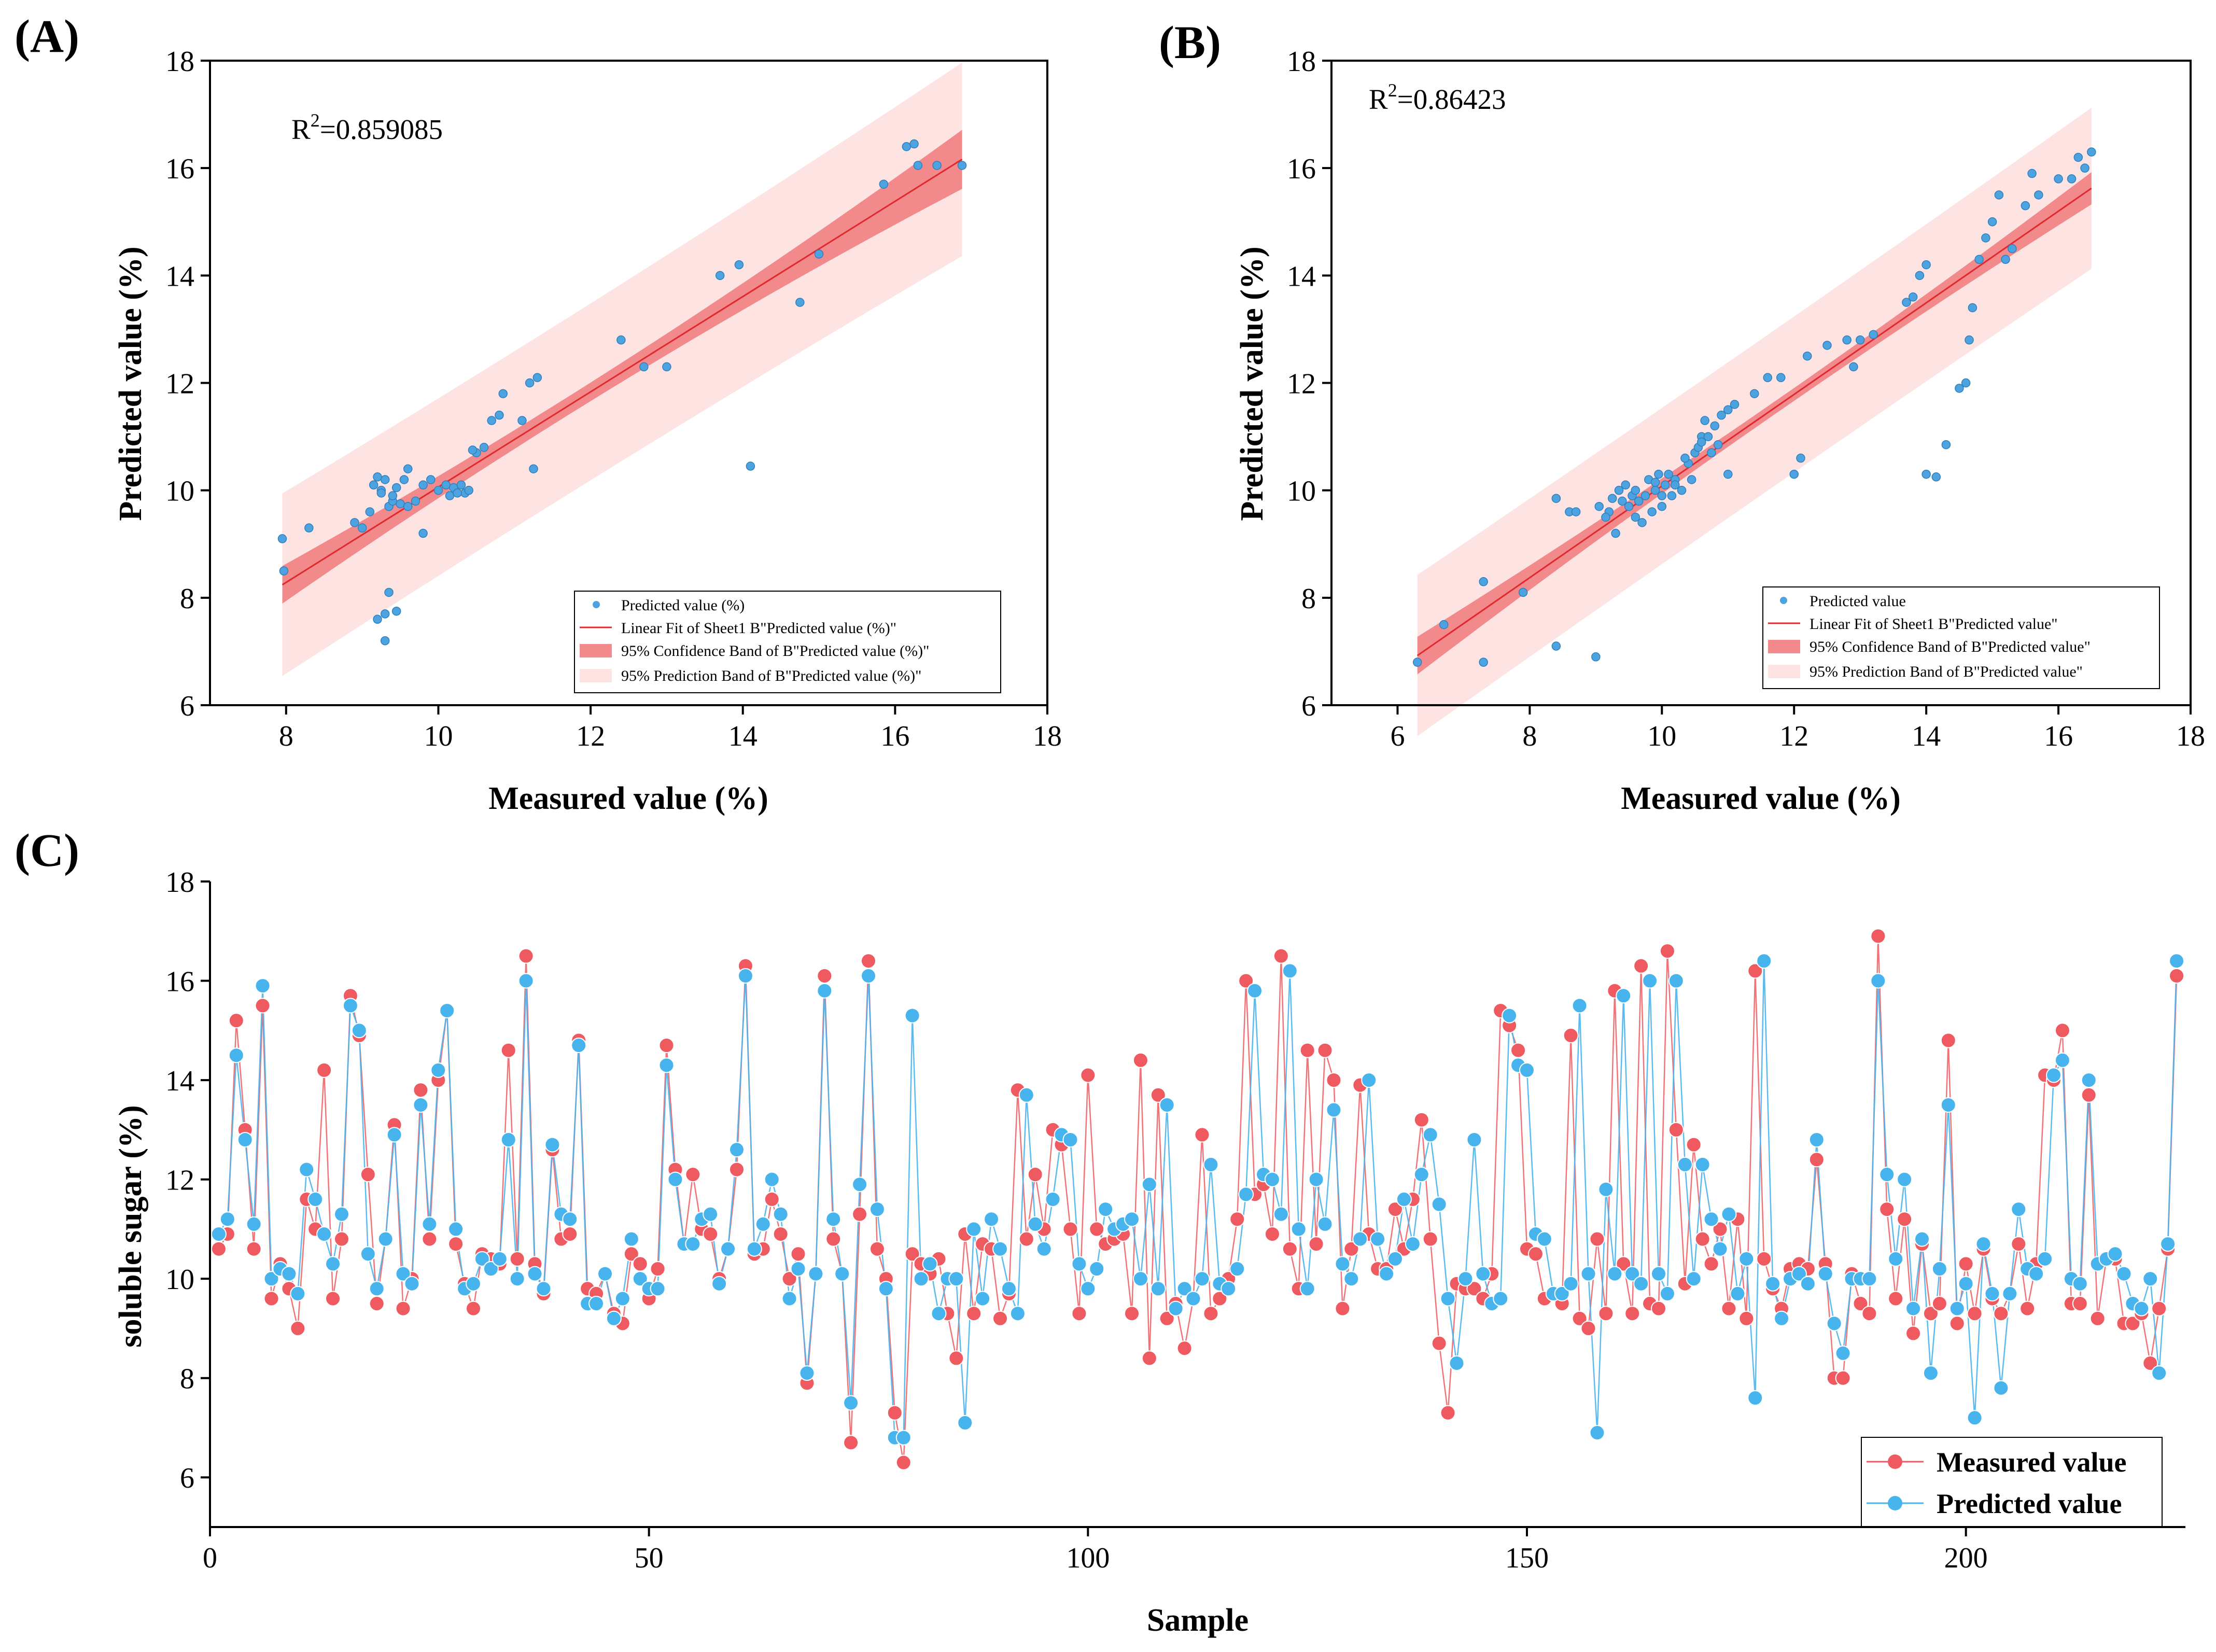  I want to click on x-tick-label: 0, so click(210, 1558).